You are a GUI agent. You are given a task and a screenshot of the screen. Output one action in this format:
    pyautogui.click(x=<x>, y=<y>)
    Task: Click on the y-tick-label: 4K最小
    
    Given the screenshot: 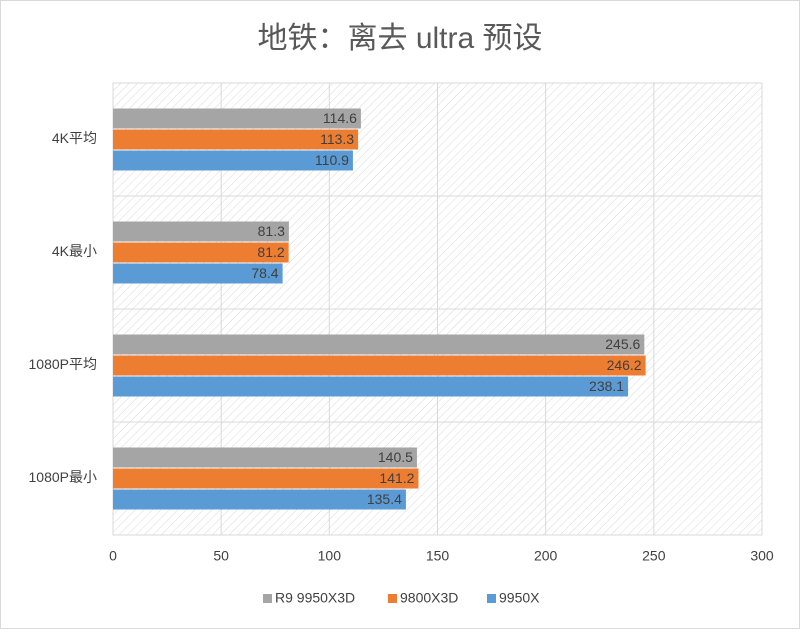 What is the action you would take?
    pyautogui.click(x=74, y=251)
    